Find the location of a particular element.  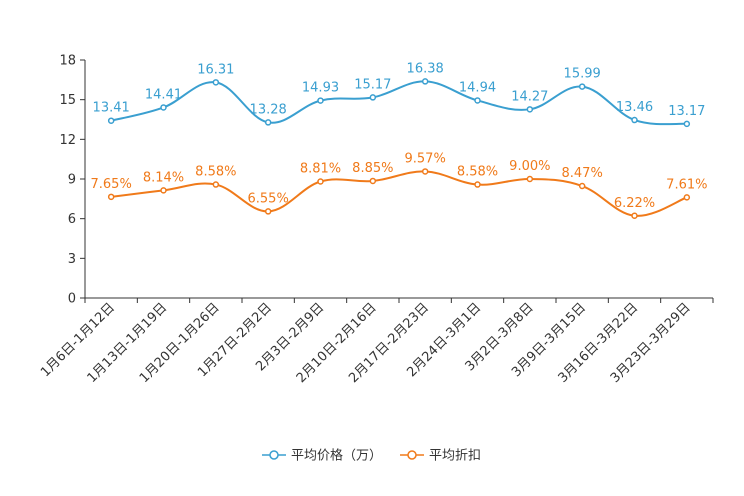

legend-item-0: 平均价格（万） is located at coordinates (322, 456).